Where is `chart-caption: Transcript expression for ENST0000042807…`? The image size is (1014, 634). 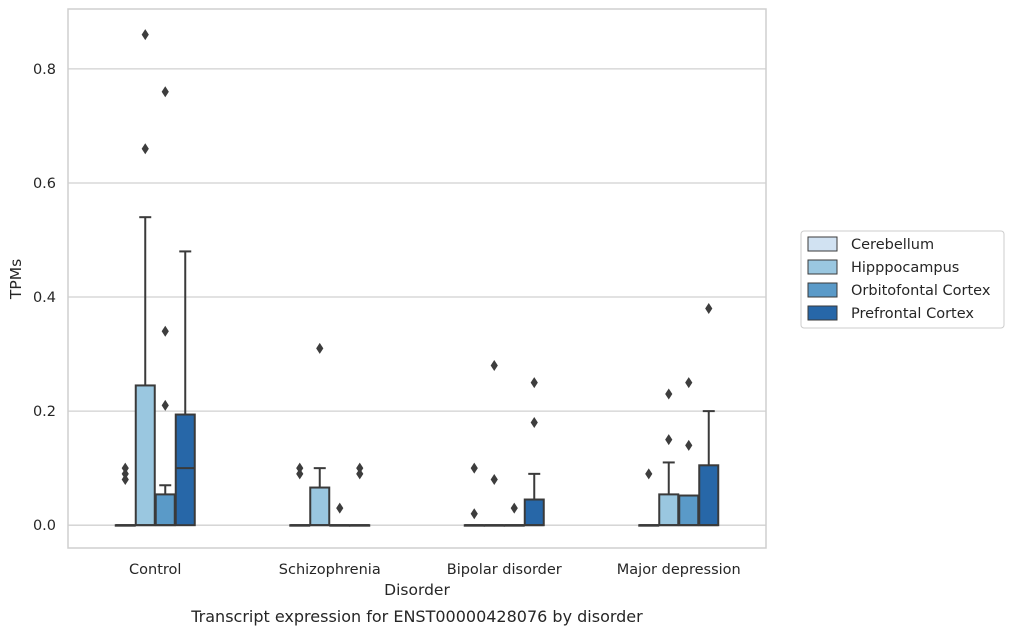 chart-caption: Transcript expression for ENST0000042807… is located at coordinates (416, 616).